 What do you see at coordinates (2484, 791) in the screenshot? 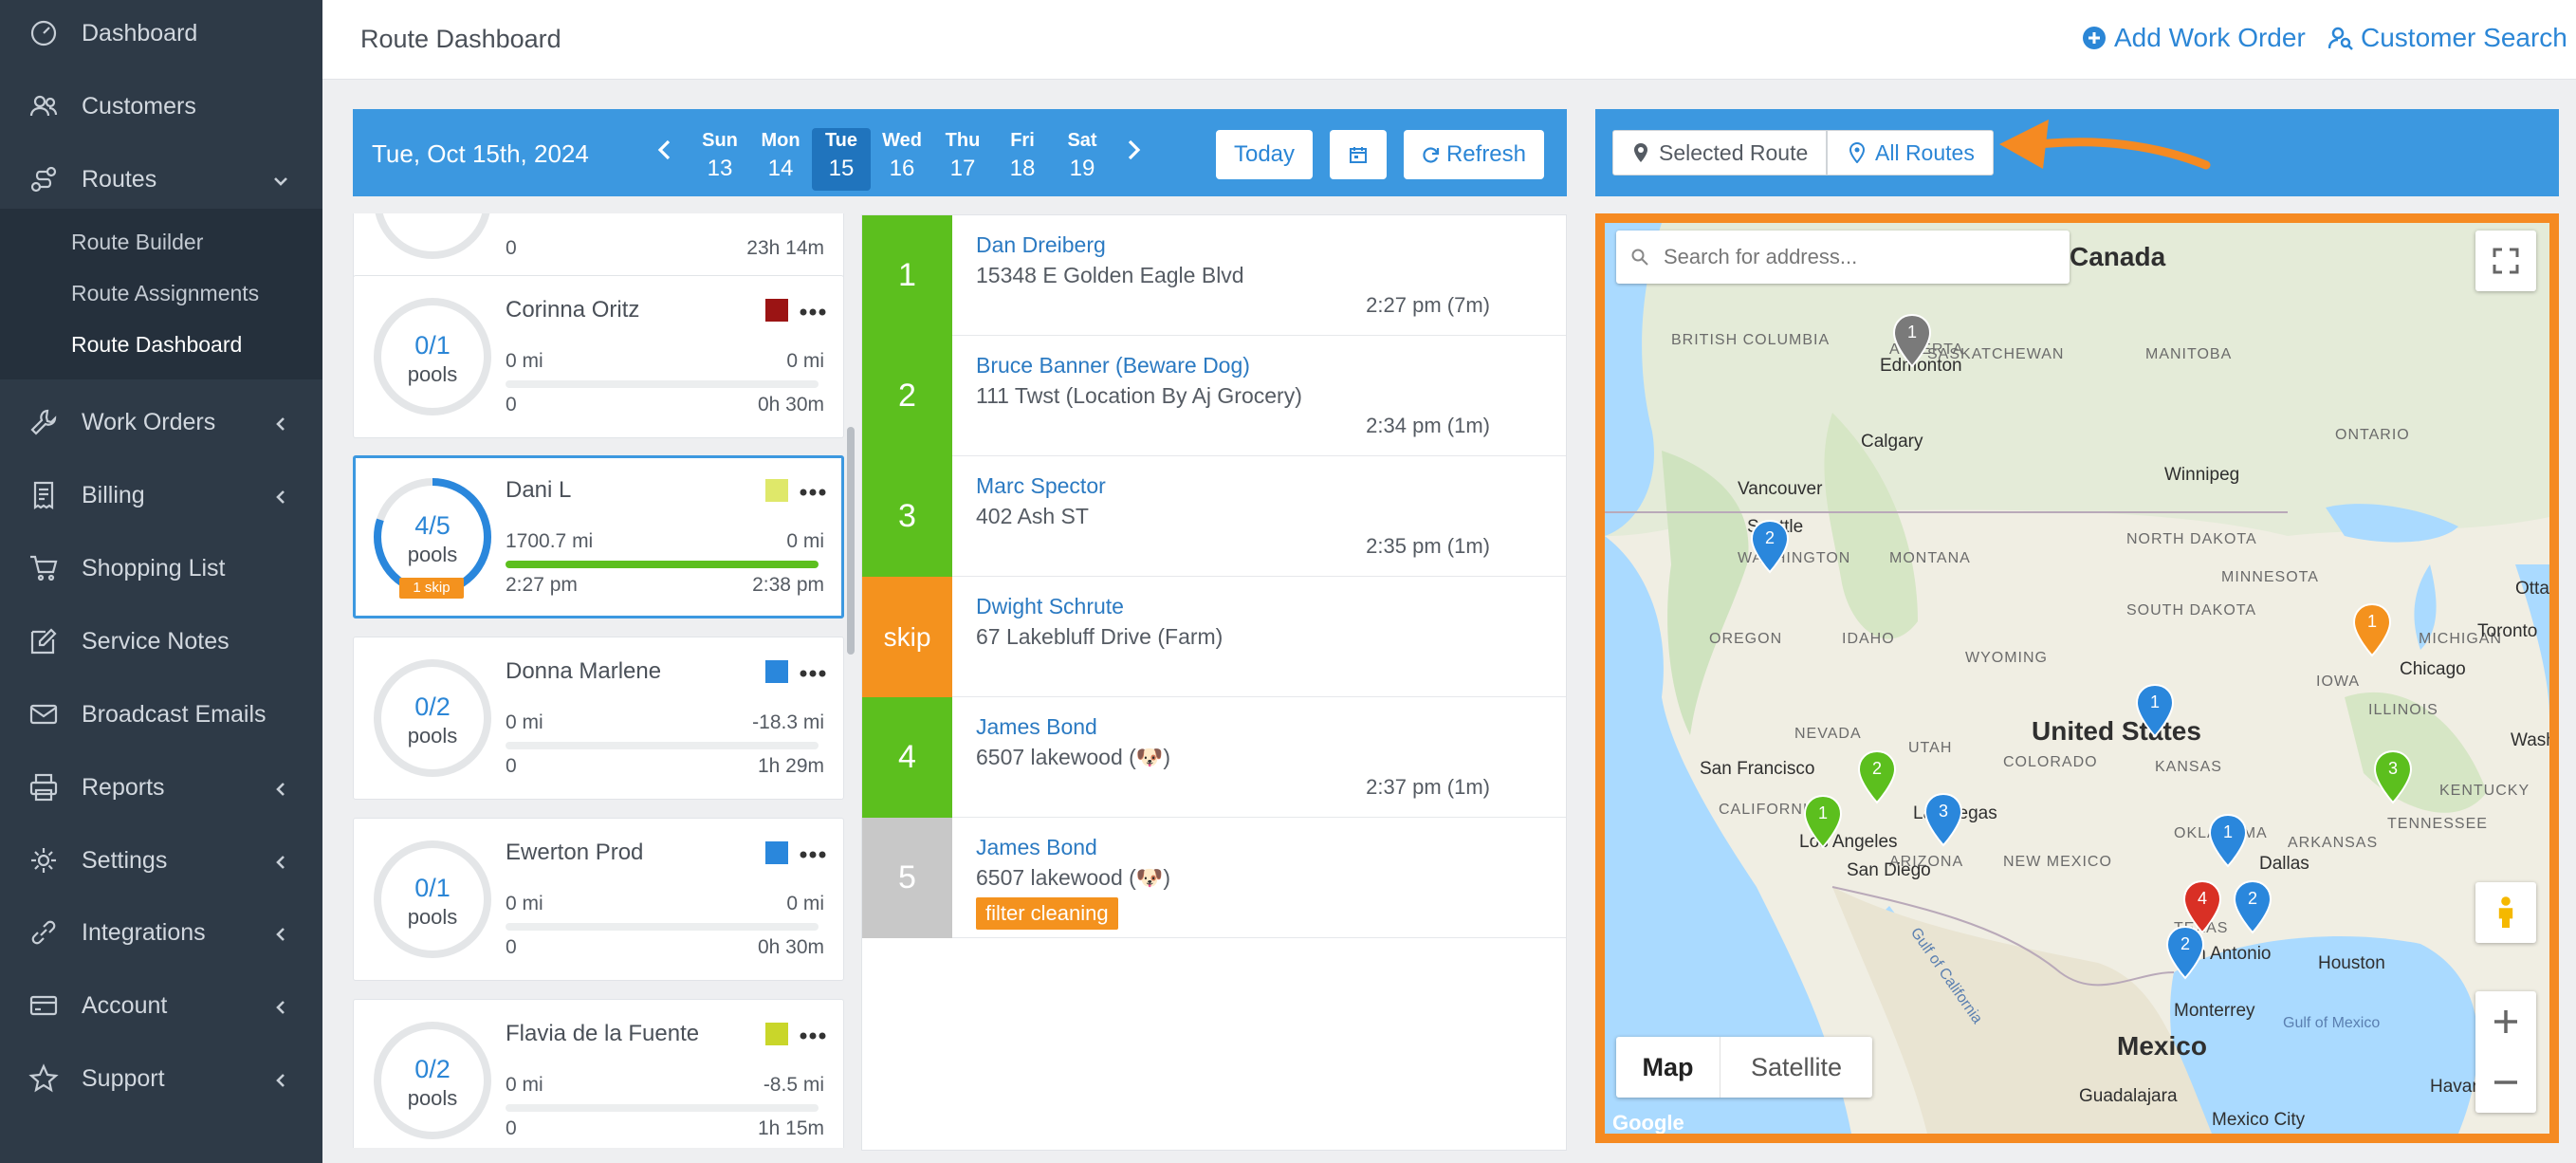
I see `map-label-kentucky: KENTUCKY` at bounding box center [2484, 791].